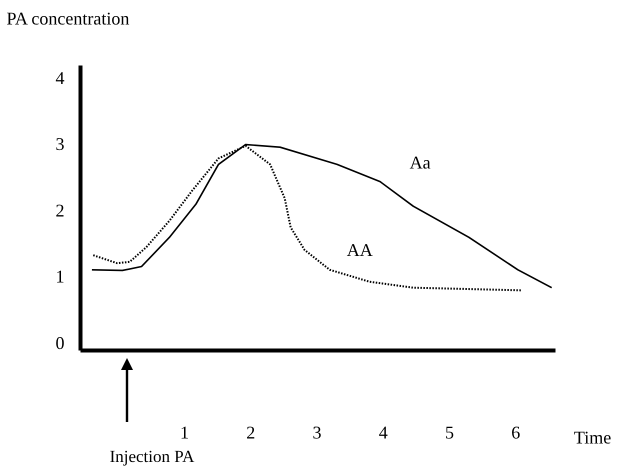 This screenshot has height=468, width=617. What do you see at coordinates (60, 276) in the screenshot?
I see `y-tick-label: 1` at bounding box center [60, 276].